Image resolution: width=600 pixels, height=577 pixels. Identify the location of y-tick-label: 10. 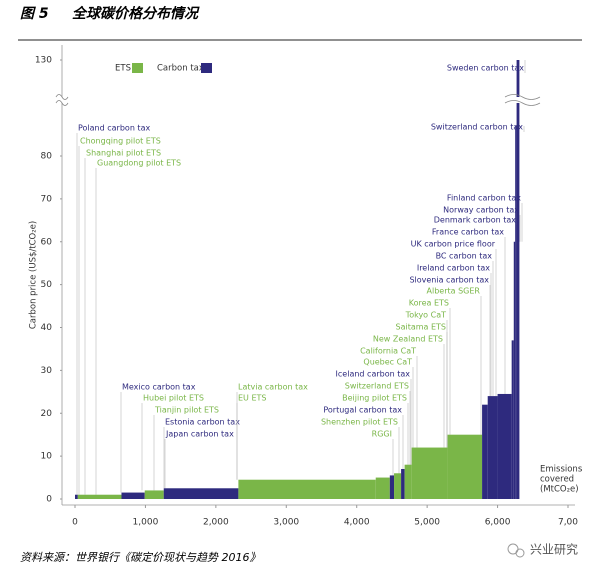
(47, 457).